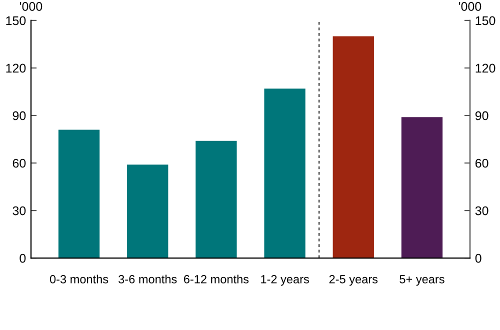 This screenshot has width=500, height=330. What do you see at coordinates (486, 68) in the screenshot?
I see `y2-tick-label: 120` at bounding box center [486, 68].